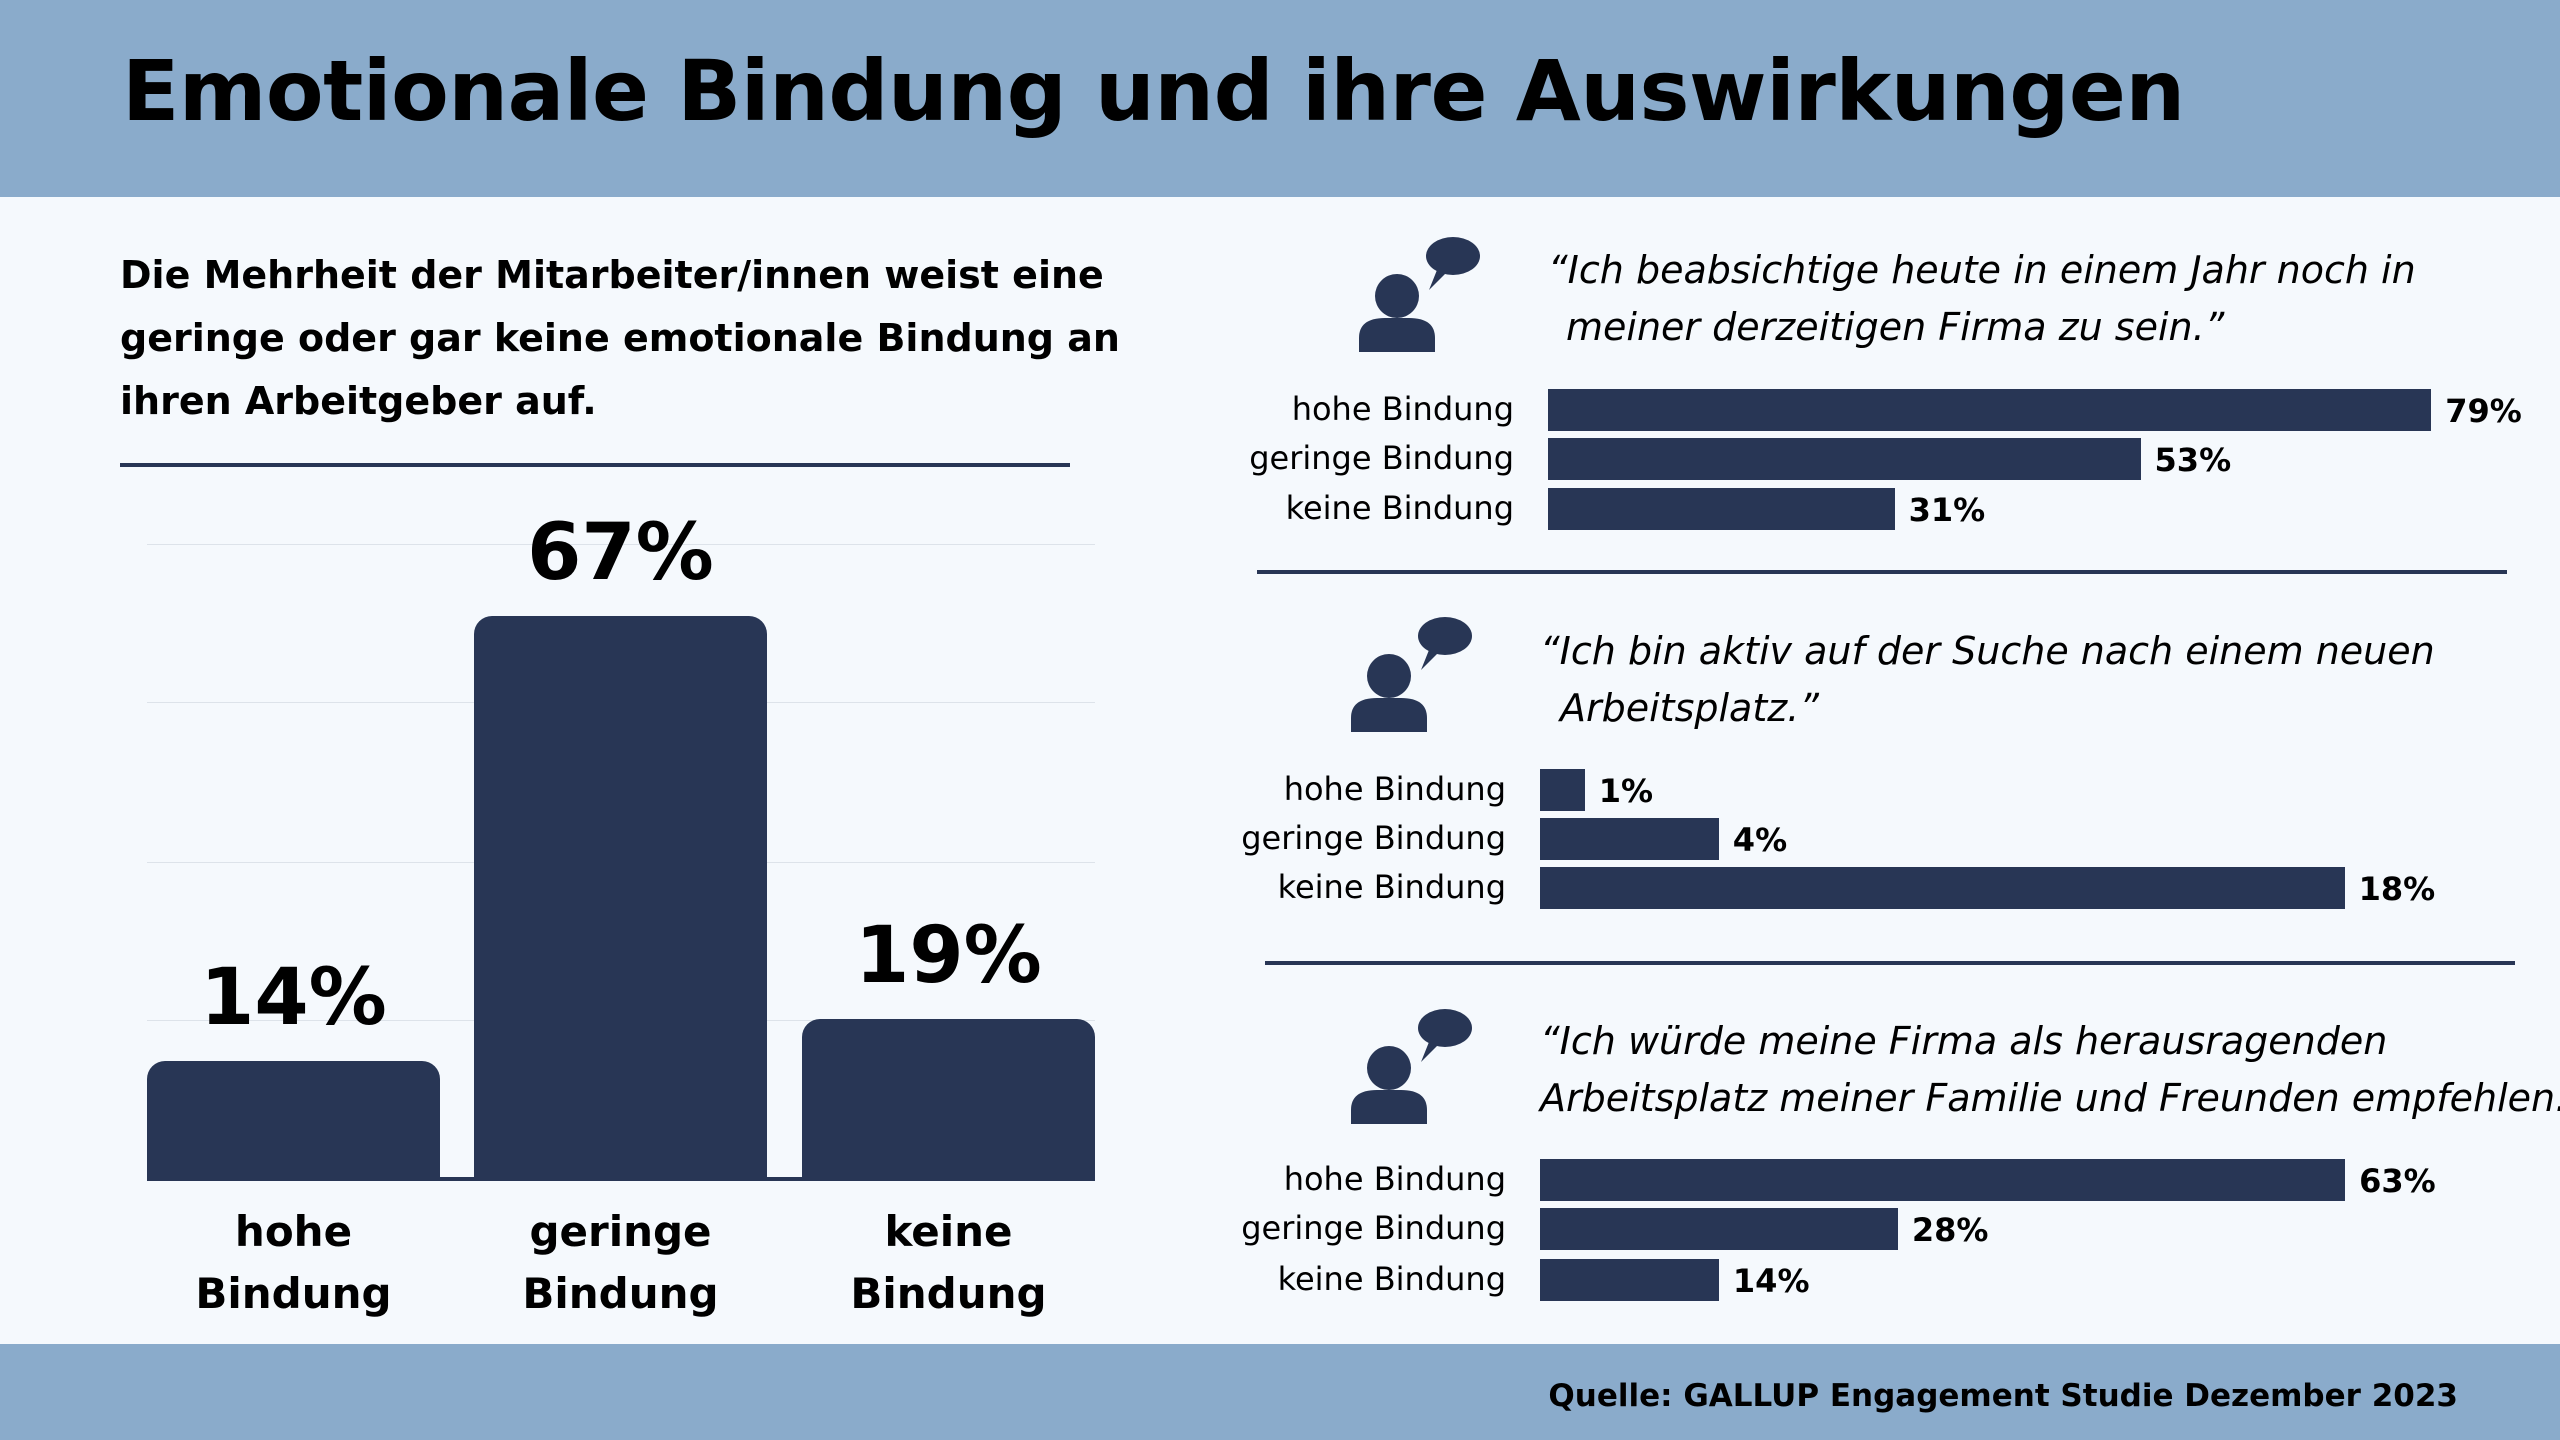 This screenshot has width=2560, height=1440. What do you see at coordinates (948, 956) in the screenshot?
I see `bar-value-label: 19%` at bounding box center [948, 956].